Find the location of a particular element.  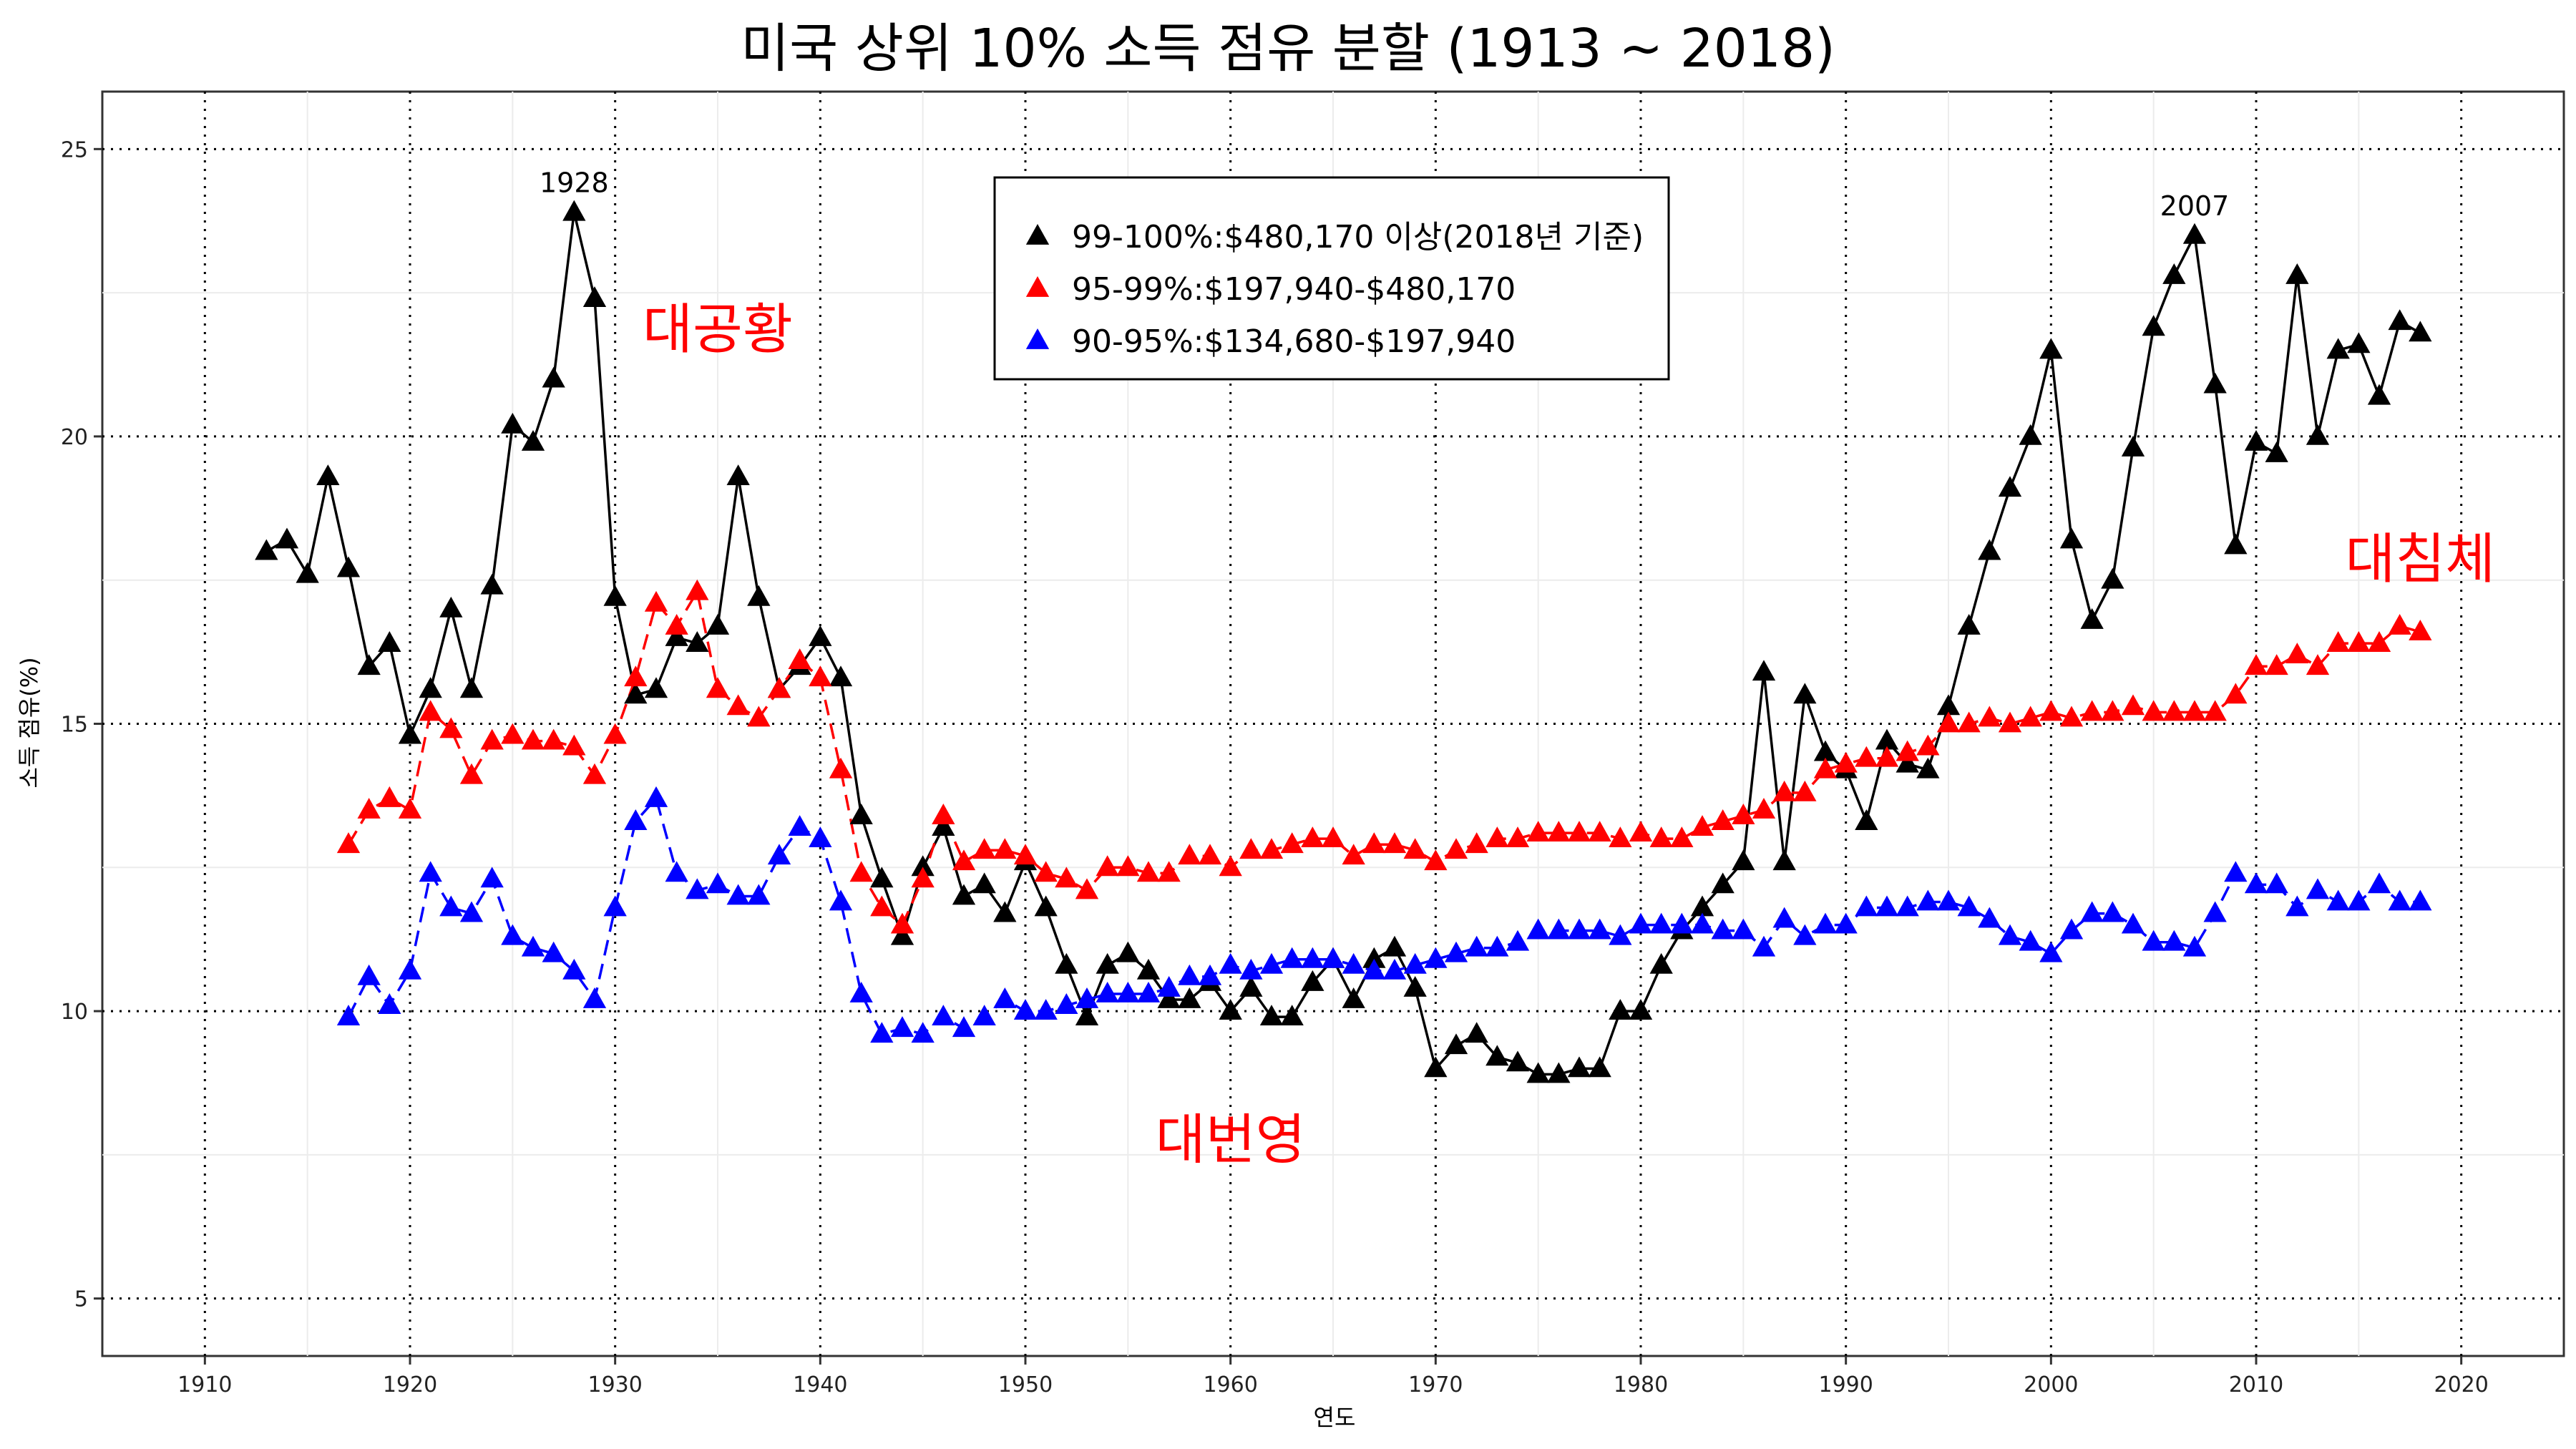

x-axis-title: 연도 is located at coordinates (1335, 1417).